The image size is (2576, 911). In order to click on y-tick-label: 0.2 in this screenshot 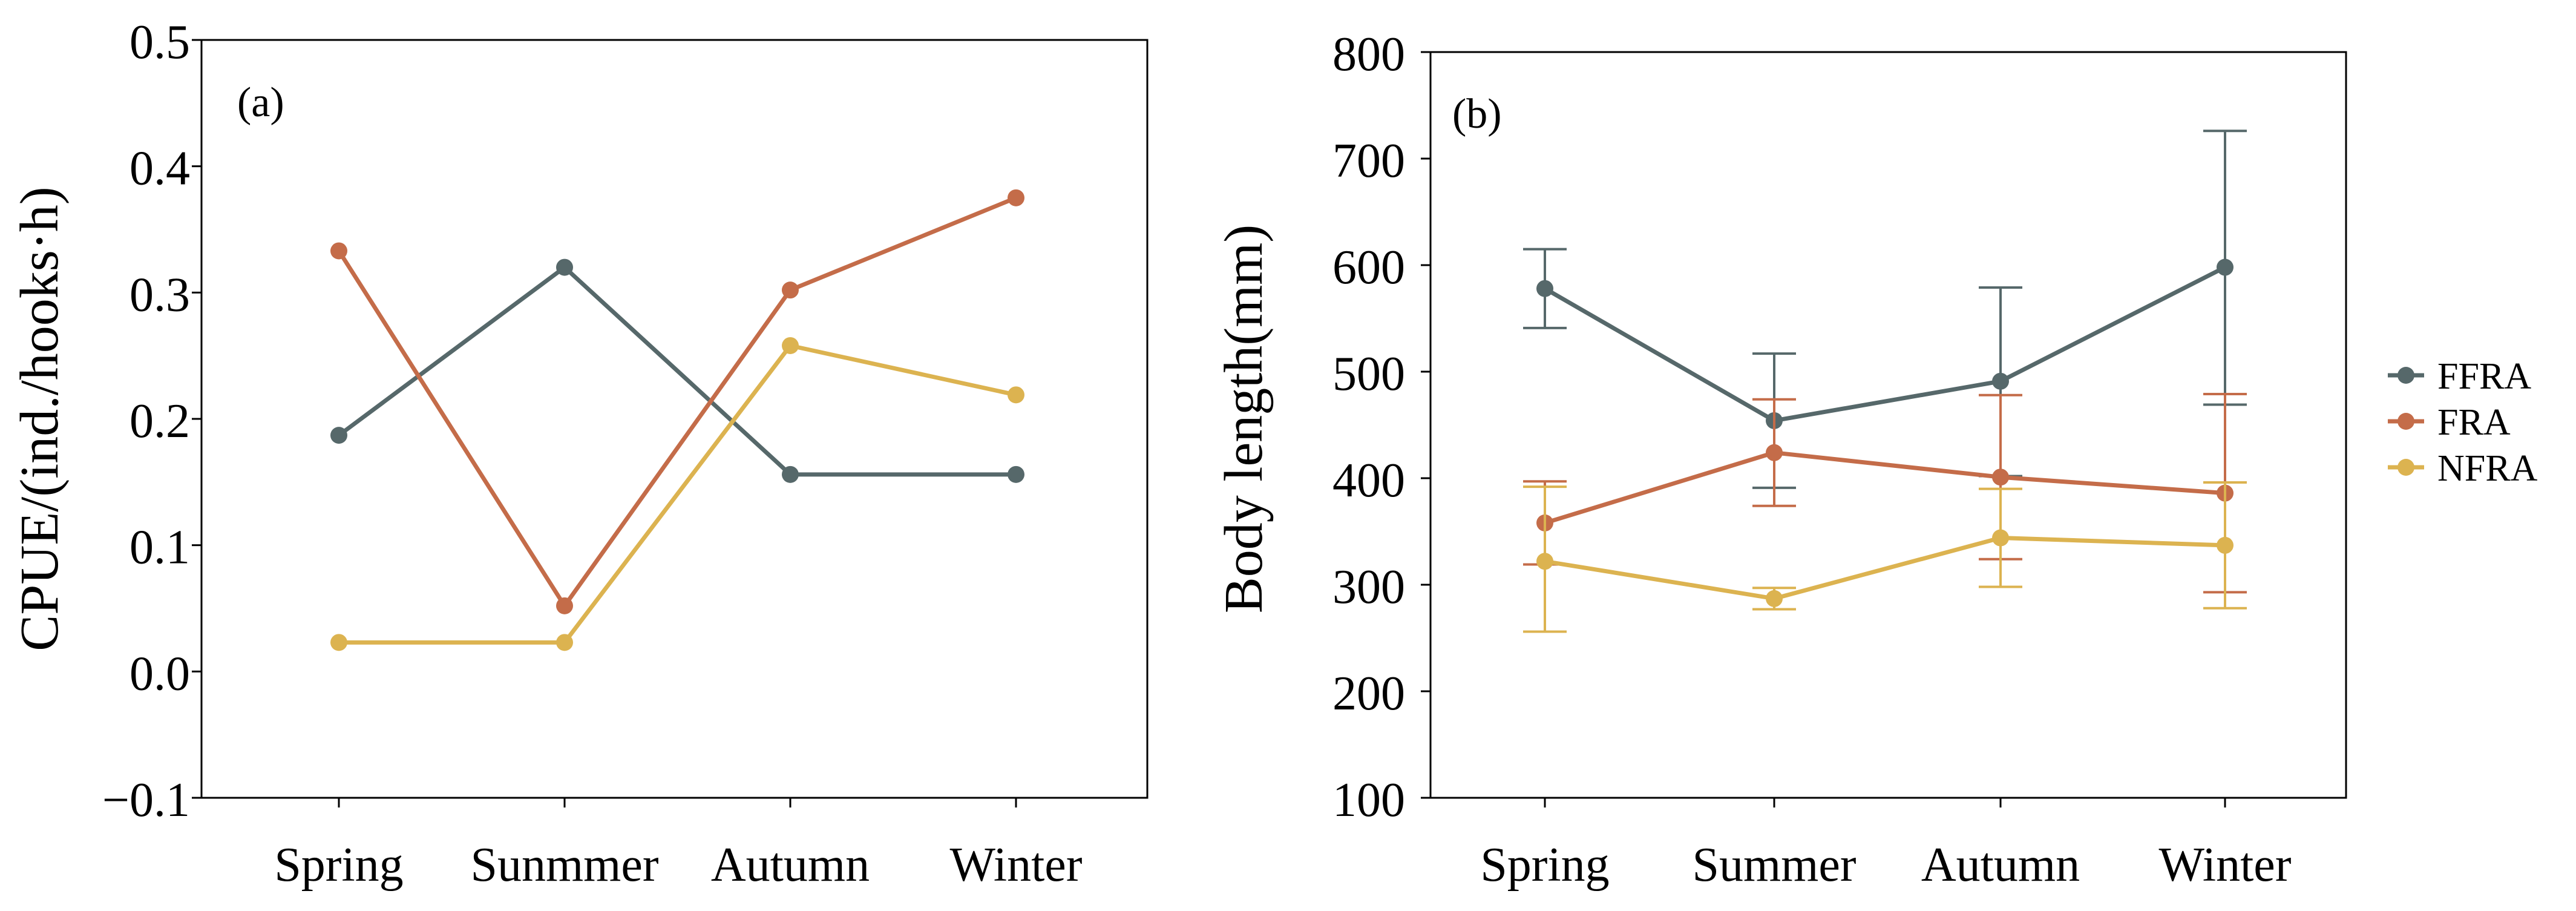, I will do `click(159, 421)`.